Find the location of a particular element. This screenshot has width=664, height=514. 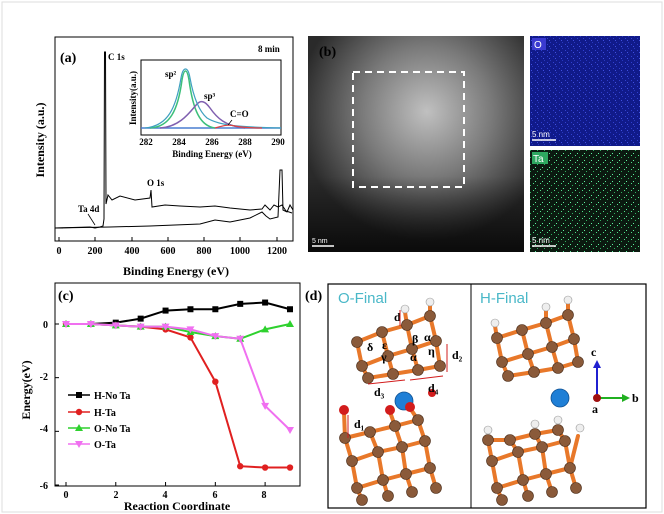

inset-xtick: 290 is located at coordinates (278, 142).